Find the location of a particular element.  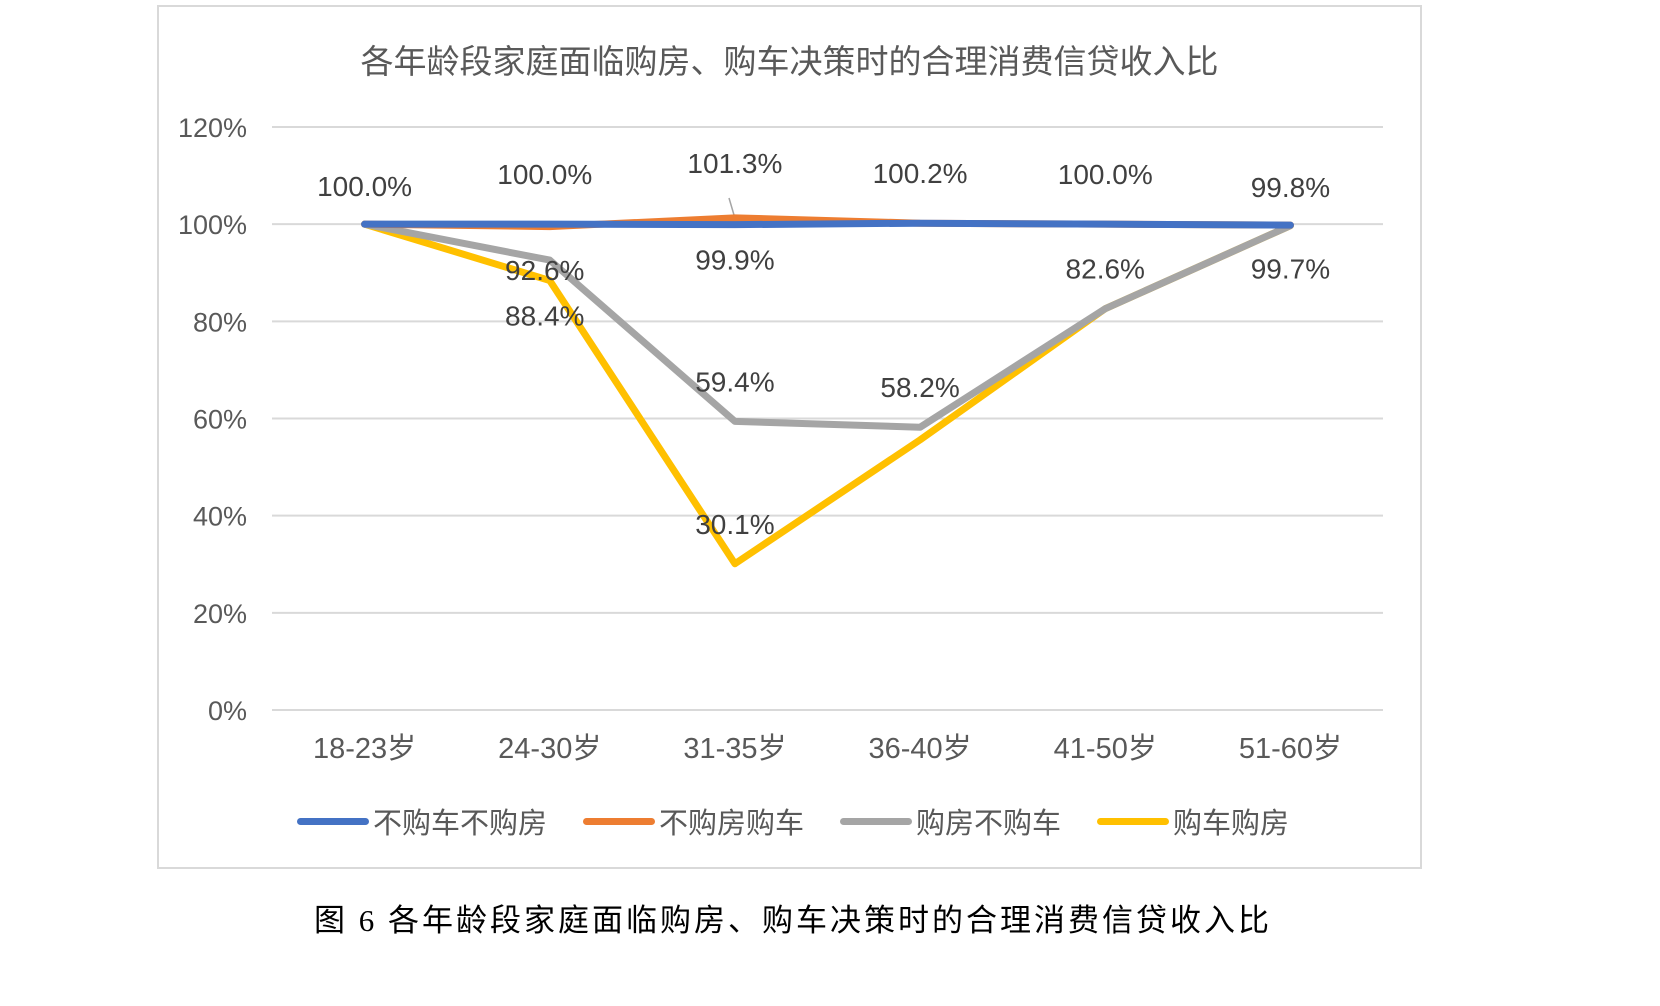

legend-label: 不购房购车 is located at coordinates (731, 824).